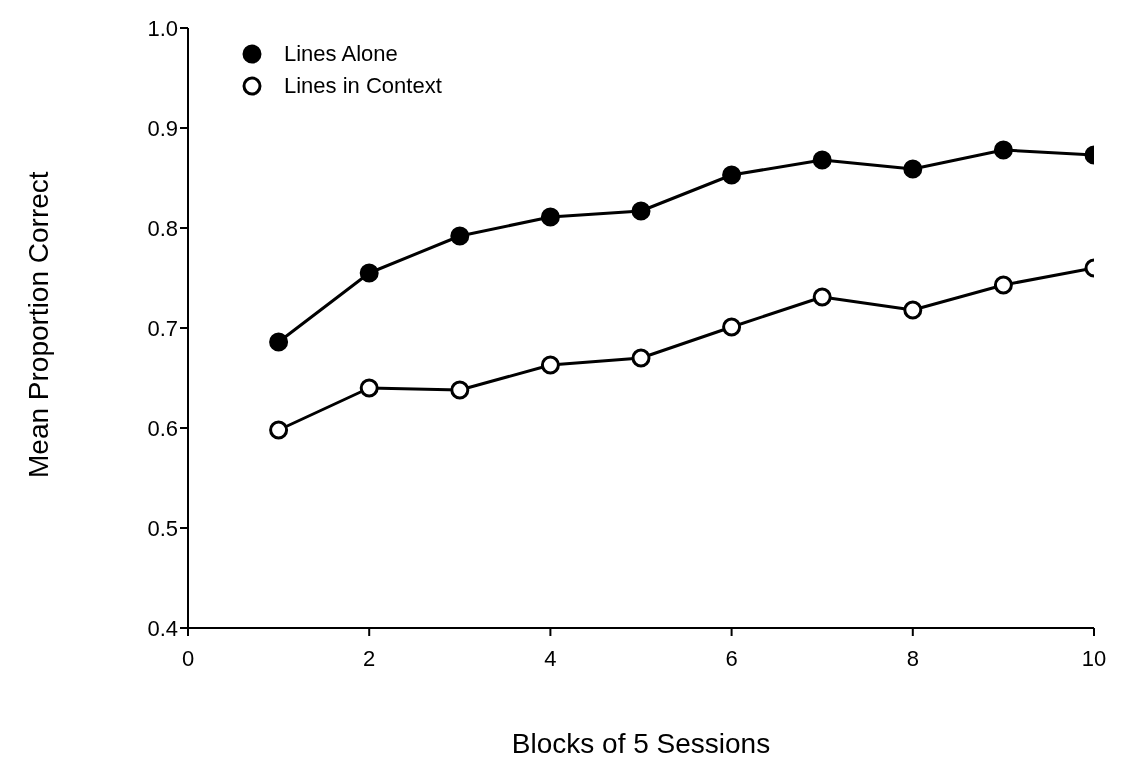 The image size is (1136, 779). What do you see at coordinates (1094, 658) in the screenshot?
I see `x-tick-label: 10` at bounding box center [1094, 658].